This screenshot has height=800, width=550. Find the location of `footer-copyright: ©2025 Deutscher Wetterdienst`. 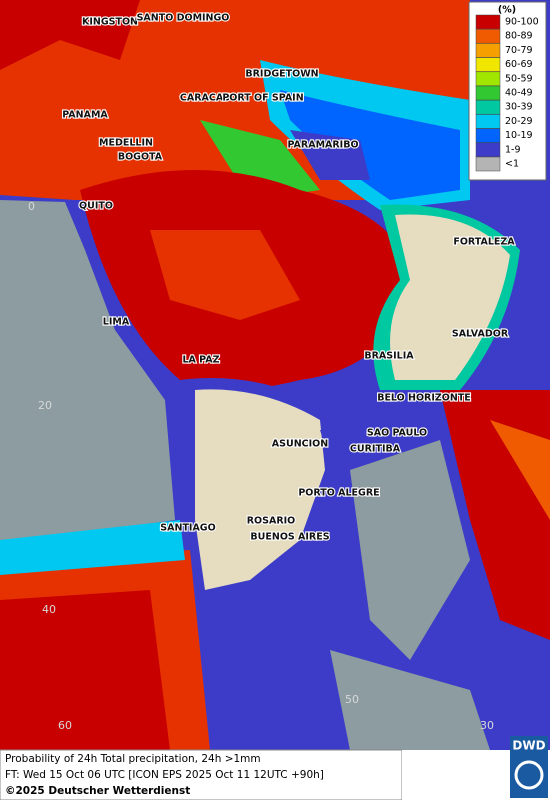

footer-copyright: ©2025 Deutscher Wetterdienst is located at coordinates (97, 791).